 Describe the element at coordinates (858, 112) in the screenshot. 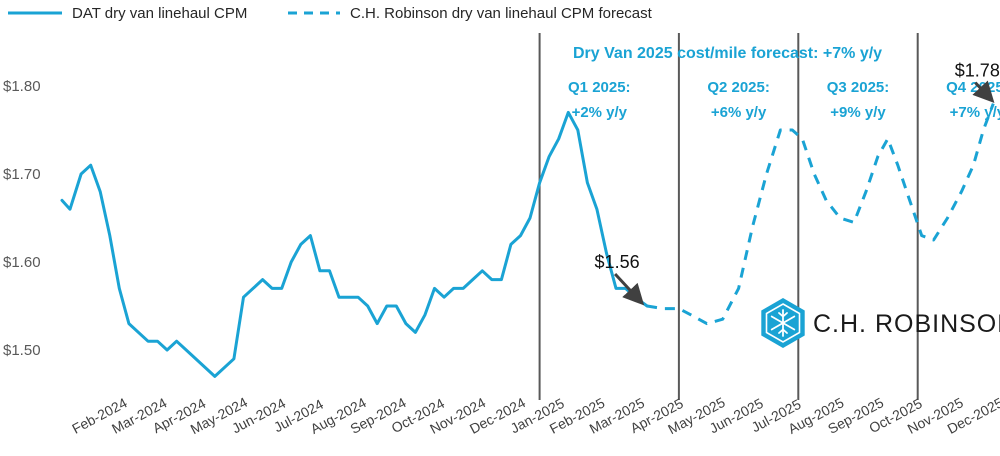

I see `quarter-annotation-value: +9% y/y` at that location.